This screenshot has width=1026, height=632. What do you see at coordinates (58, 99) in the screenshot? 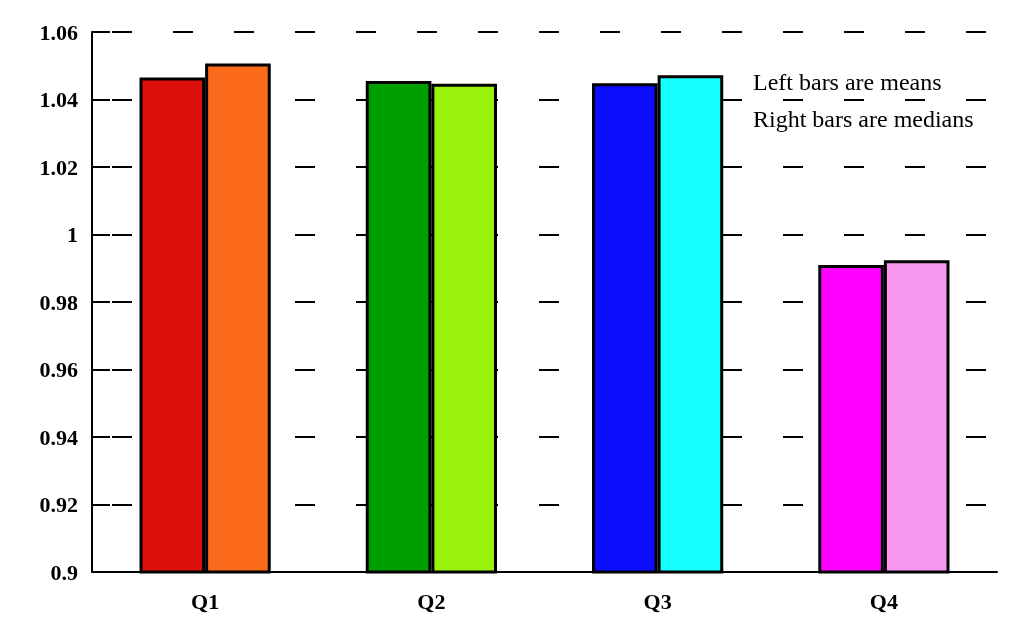
I see `y-tick-label: 1.04` at bounding box center [58, 99].